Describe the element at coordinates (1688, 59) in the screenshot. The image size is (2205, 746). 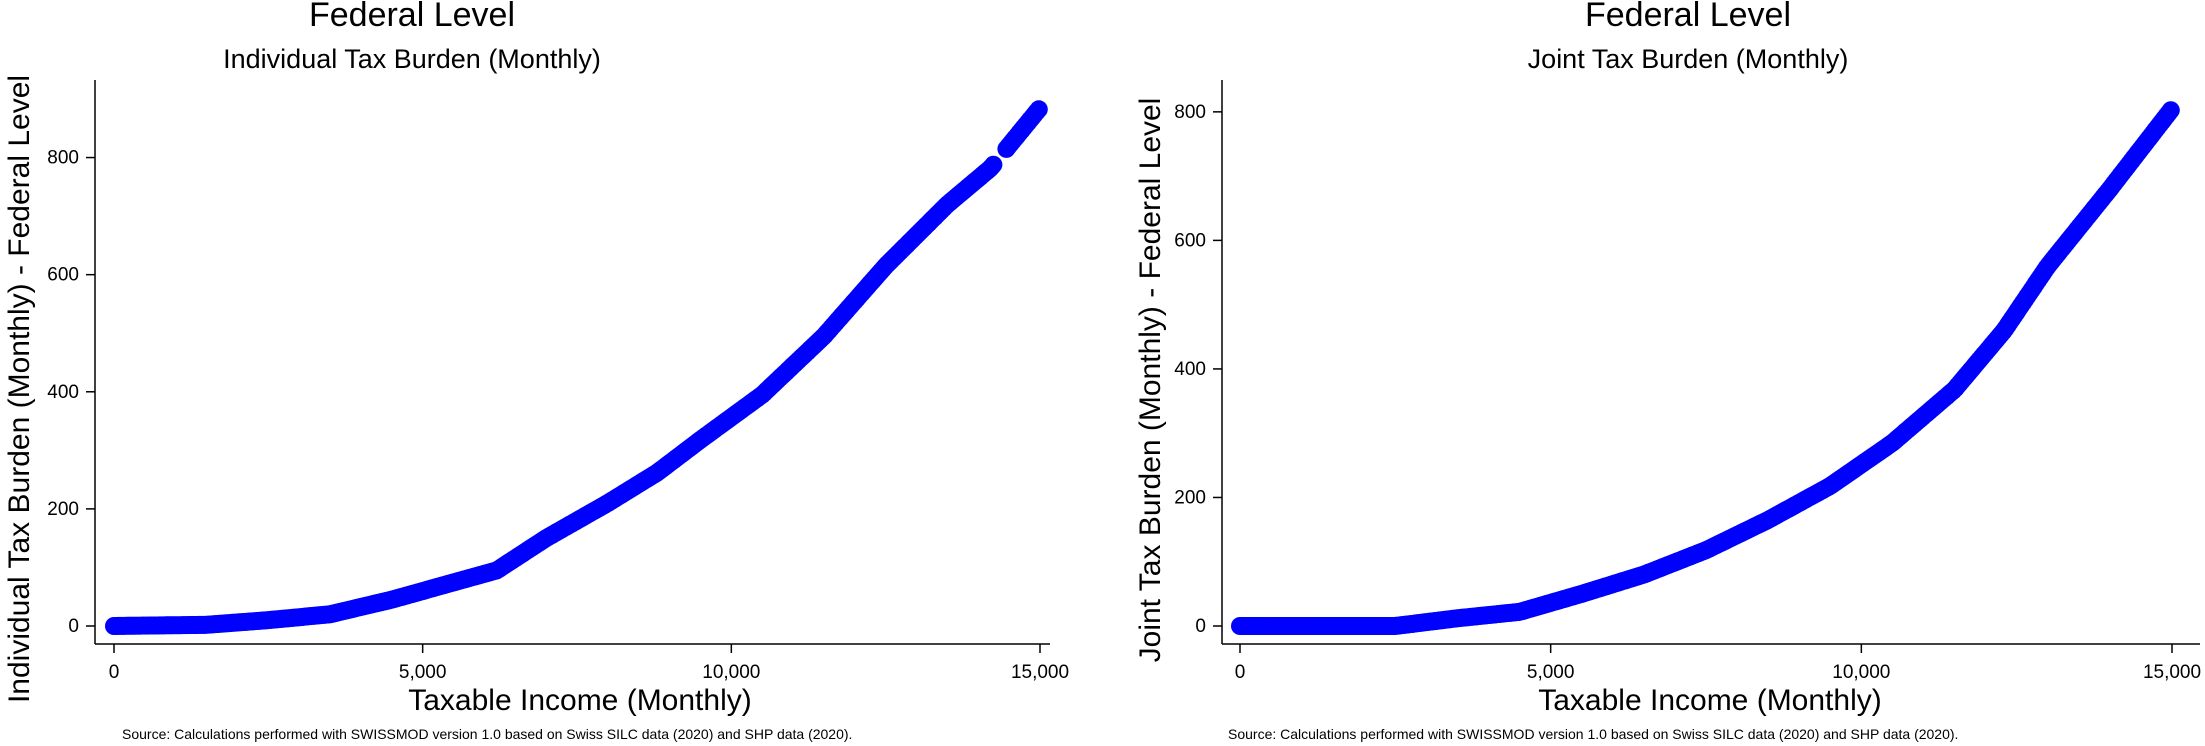
I see `chart-subtitle: Joint Tax Burden (Monthly)` at that location.